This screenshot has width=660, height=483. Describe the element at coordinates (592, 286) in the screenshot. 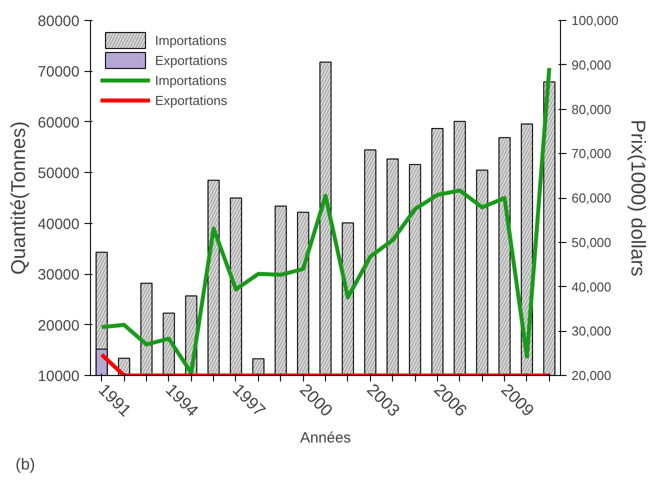

I see `y2-tick-label: 40,000` at that location.